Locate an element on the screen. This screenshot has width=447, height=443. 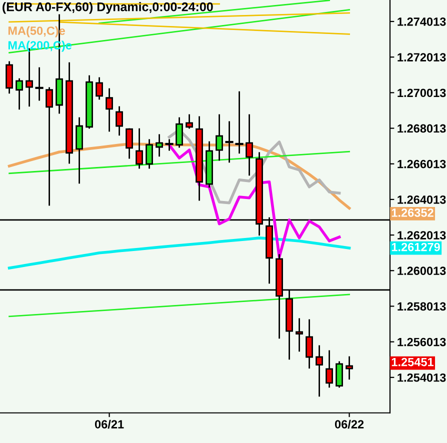
text: 1.25451 is located at coordinates (413, 362).